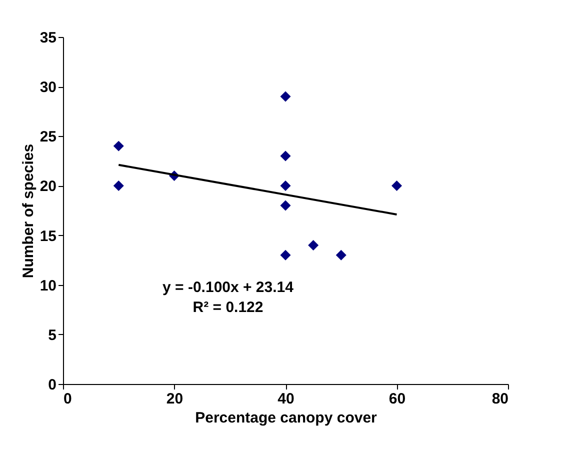 The image size is (577, 467). Describe the element at coordinates (68, 399) in the screenshot. I see `x-tick-label: 0` at that location.